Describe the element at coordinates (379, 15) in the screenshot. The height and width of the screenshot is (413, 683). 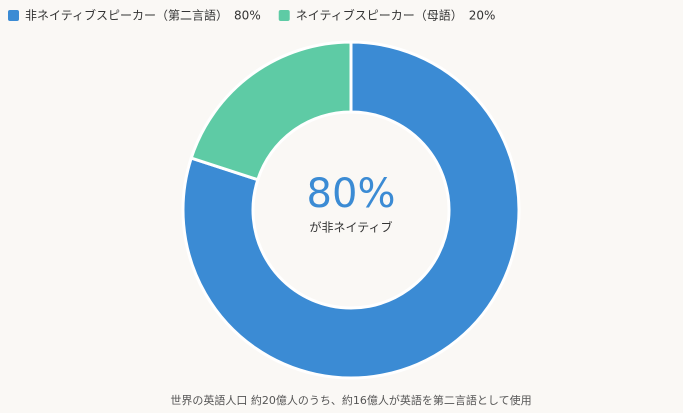
I see `legend-label: ネイティブスピーカー（母語）` at that location.